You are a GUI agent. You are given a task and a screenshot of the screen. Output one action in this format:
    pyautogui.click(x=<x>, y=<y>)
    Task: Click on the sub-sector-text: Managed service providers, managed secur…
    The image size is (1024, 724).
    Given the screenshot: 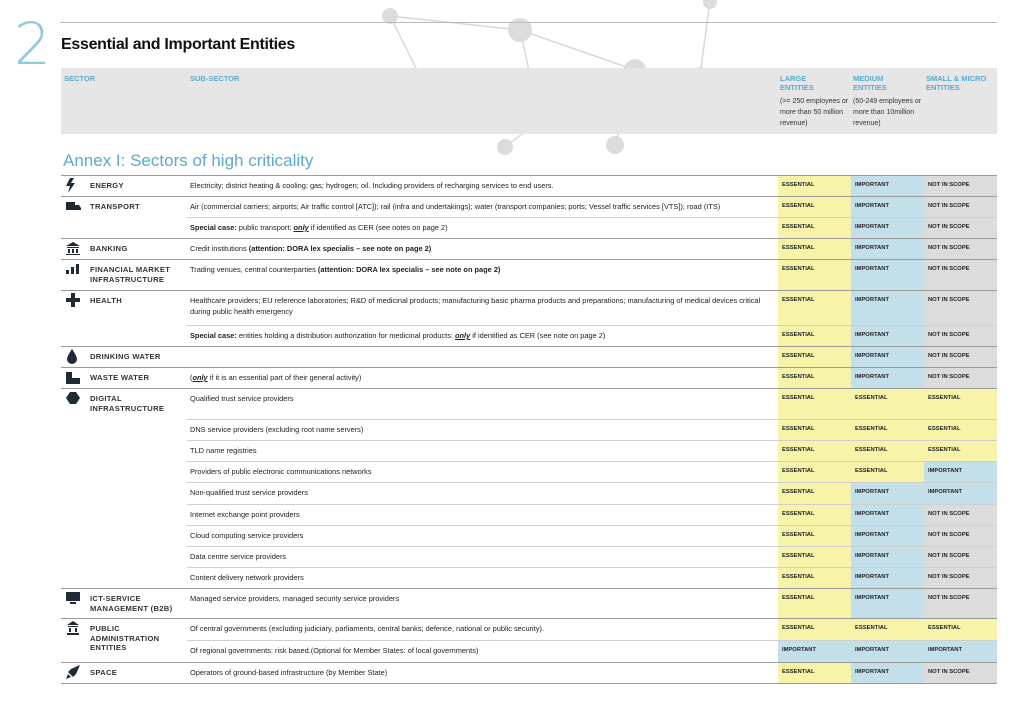 What is the action you would take?
    pyautogui.click(x=480, y=598)
    